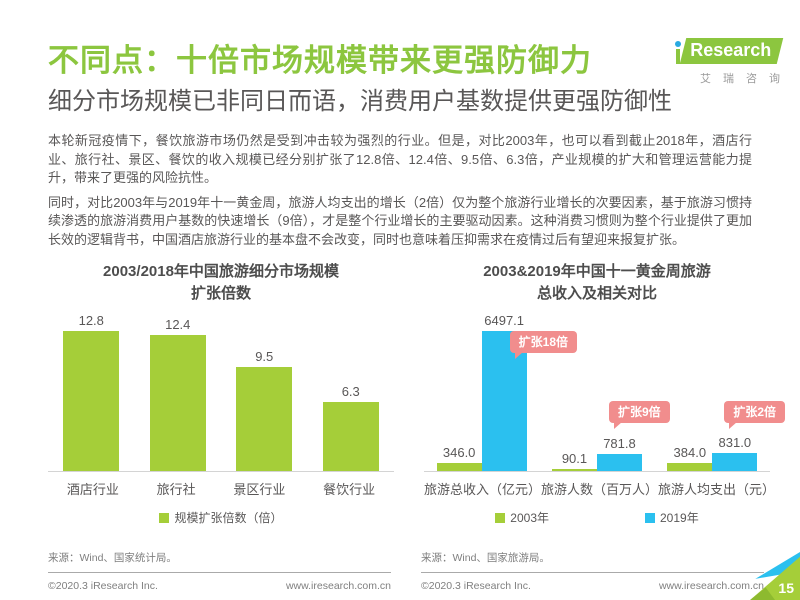 Image resolution: width=800 pixels, height=600 pixels. I want to click on bar-value-label: 6497.1, so click(504, 320).